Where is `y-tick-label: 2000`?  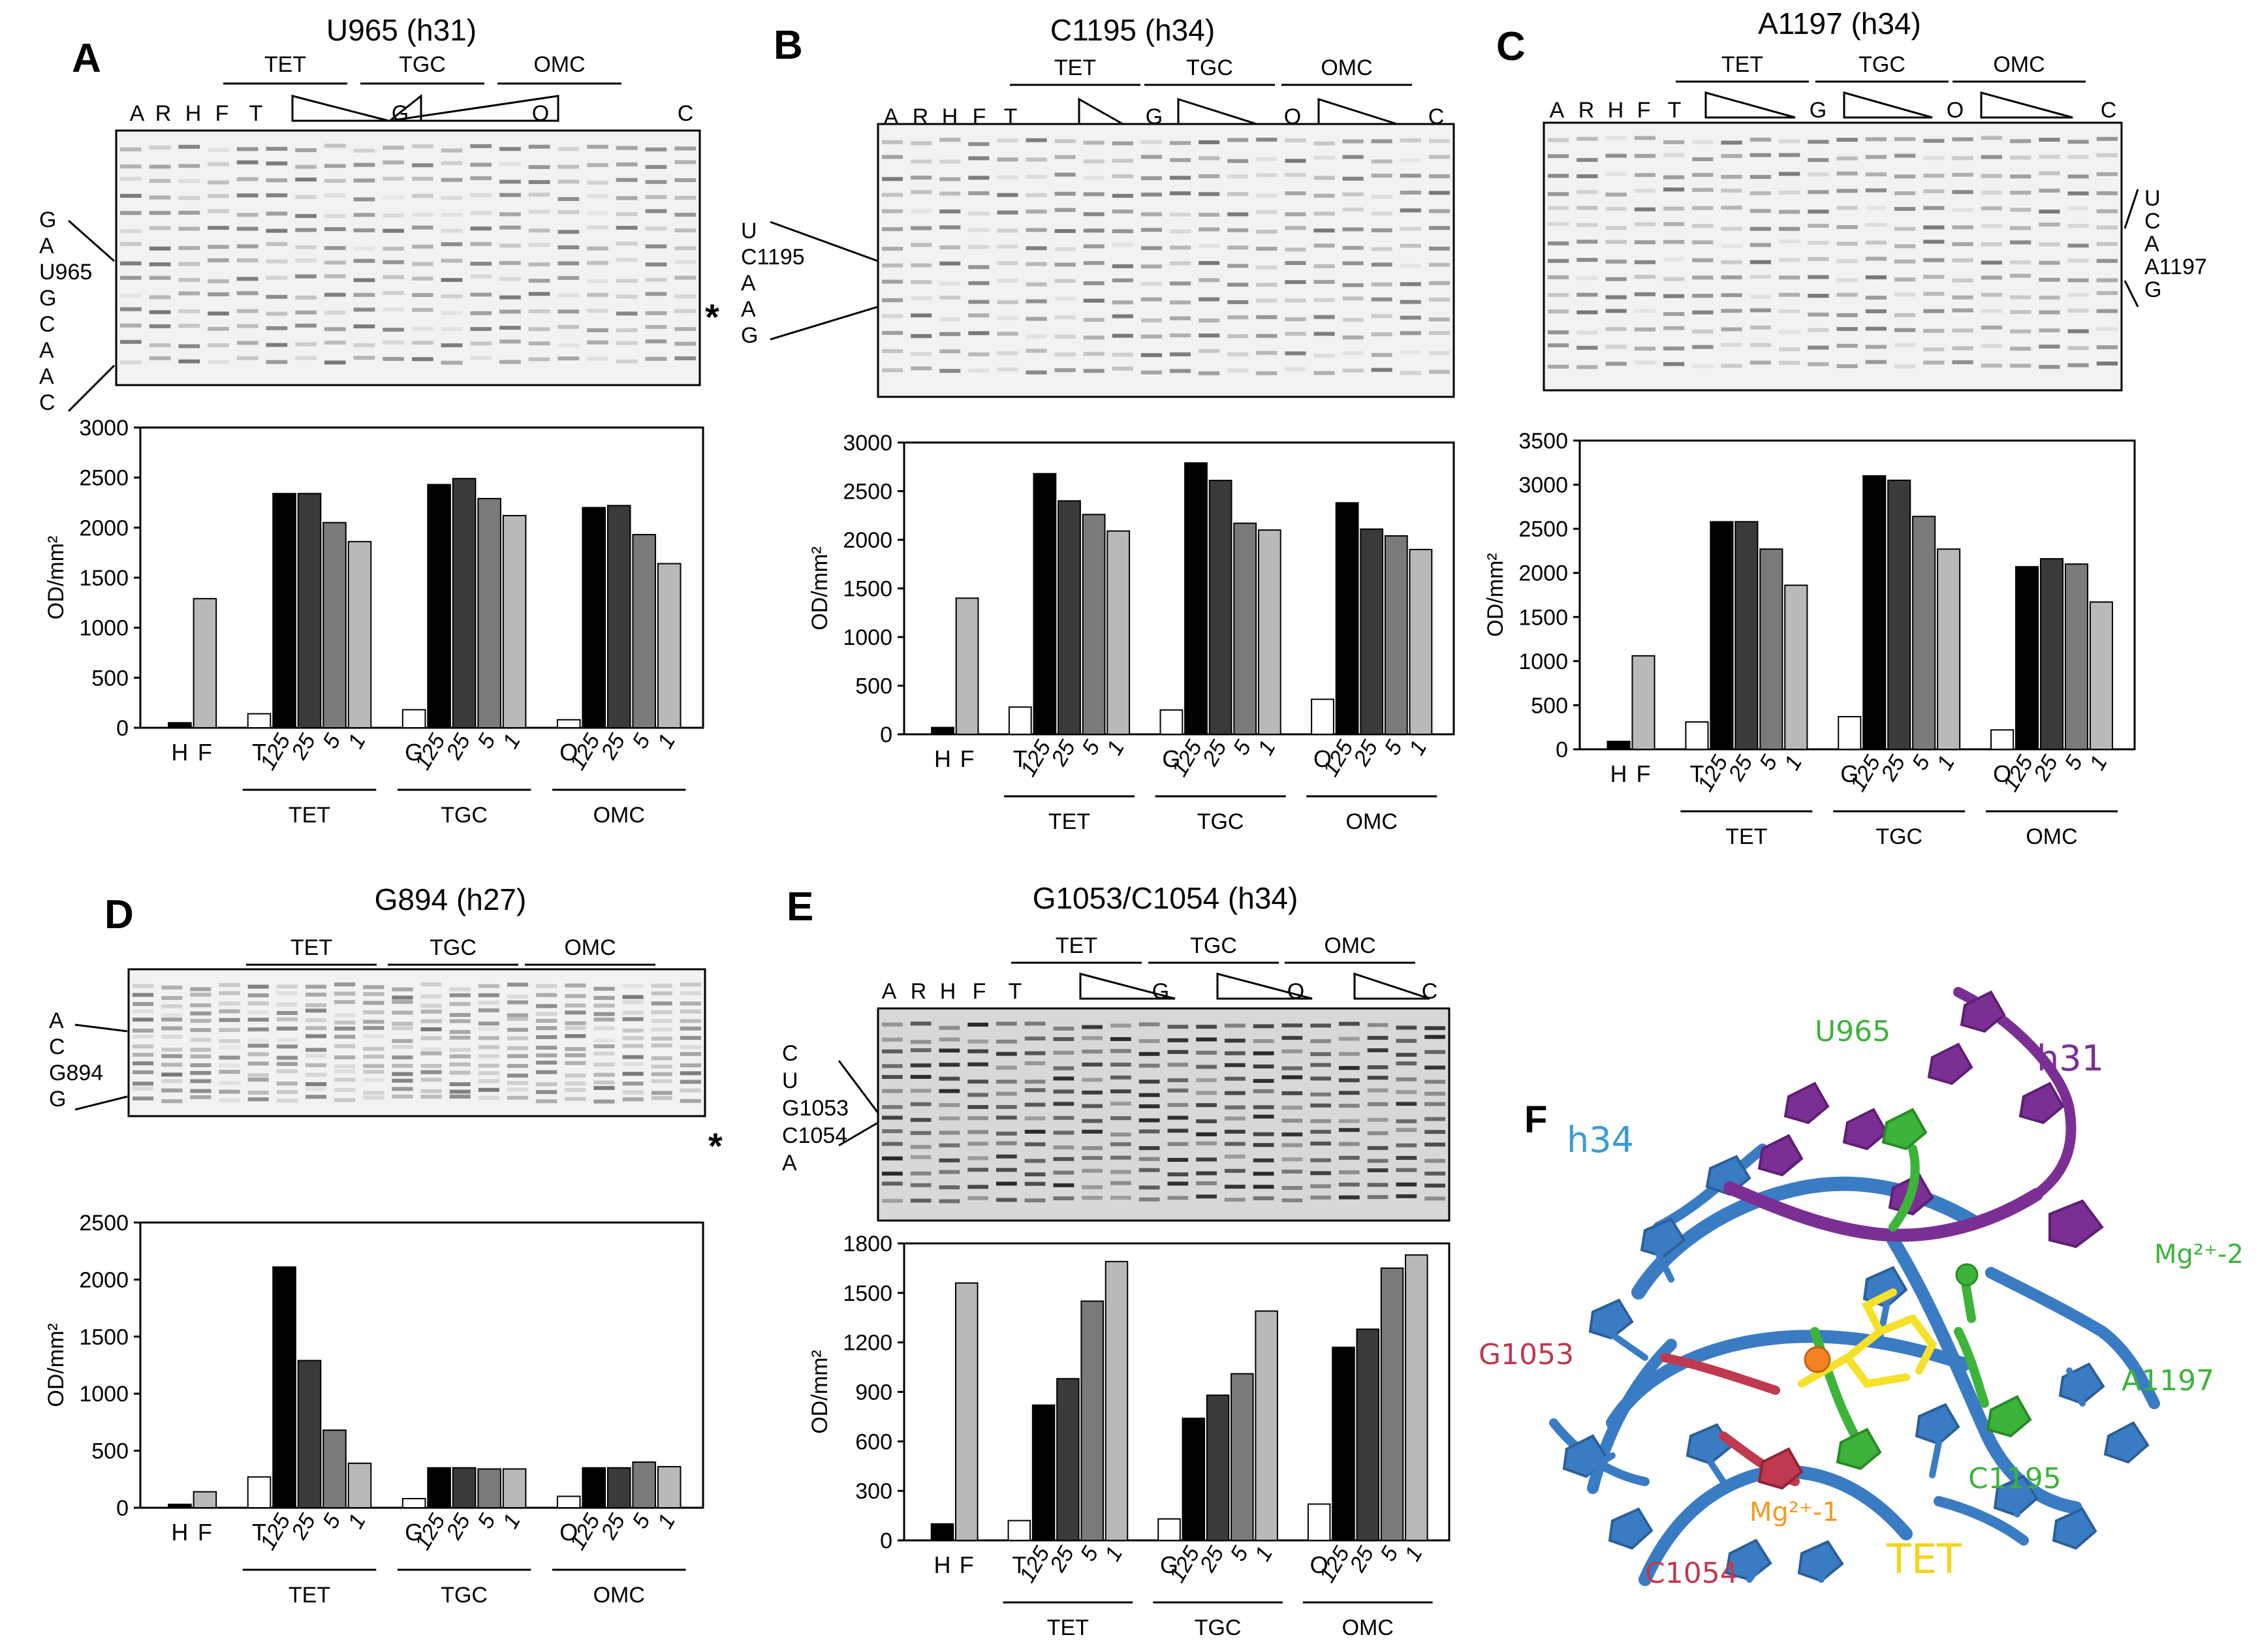 y-tick-label: 2000 is located at coordinates (104, 528).